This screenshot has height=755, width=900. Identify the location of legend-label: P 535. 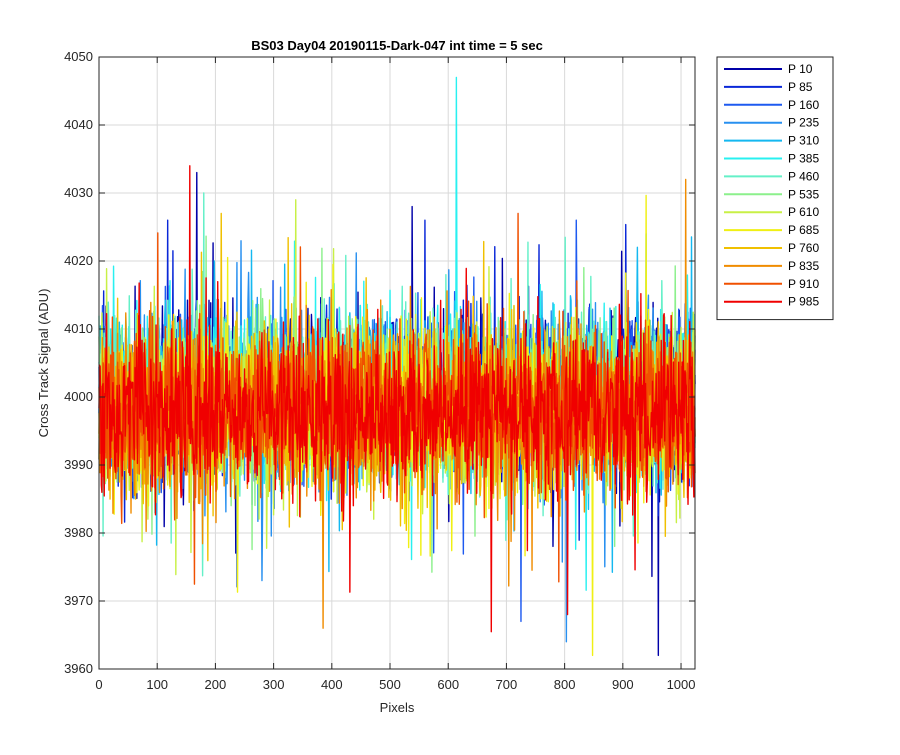
(803, 194).